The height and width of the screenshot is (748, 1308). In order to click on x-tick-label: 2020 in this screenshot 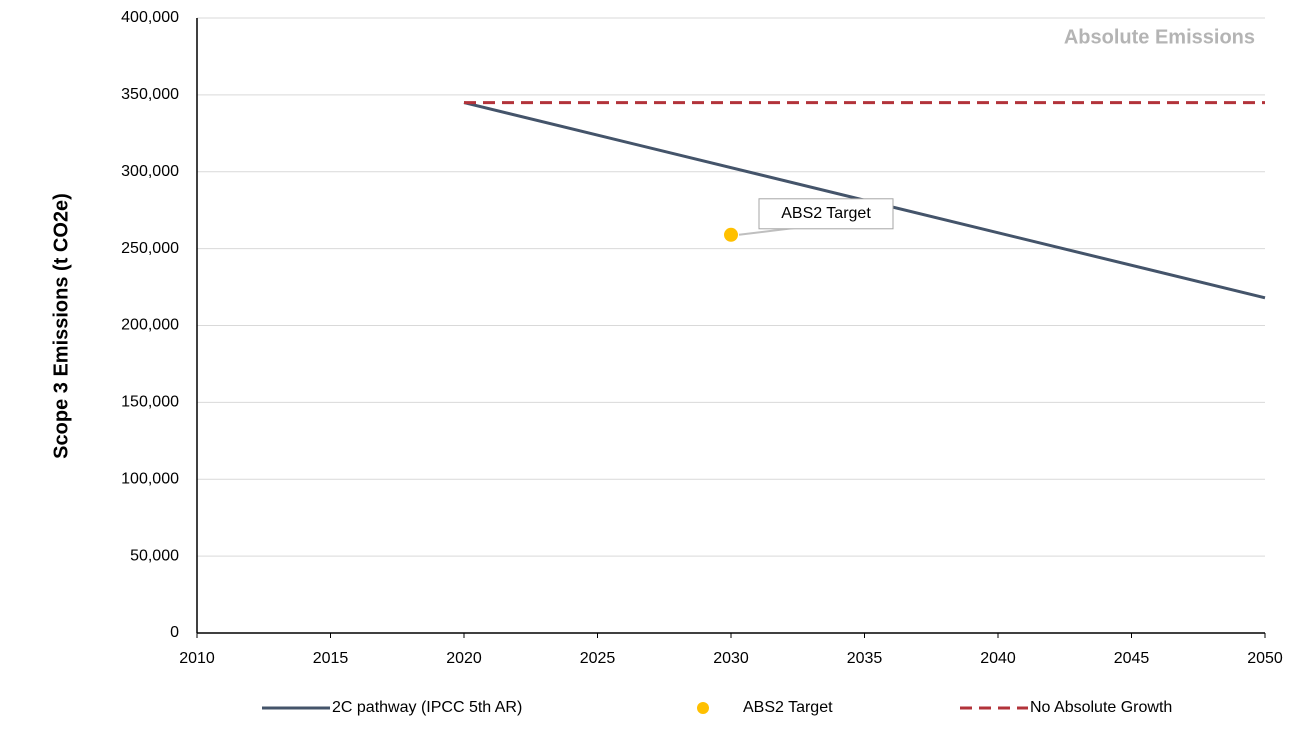, I will do `click(464, 658)`.